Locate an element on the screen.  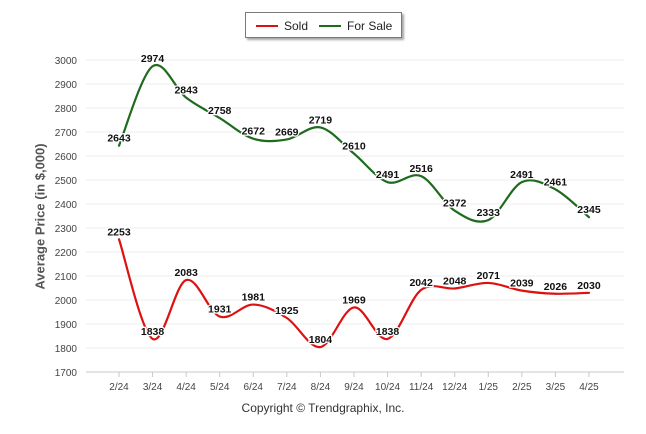
legend: Sold For Sale is located at coordinates (323, 25).